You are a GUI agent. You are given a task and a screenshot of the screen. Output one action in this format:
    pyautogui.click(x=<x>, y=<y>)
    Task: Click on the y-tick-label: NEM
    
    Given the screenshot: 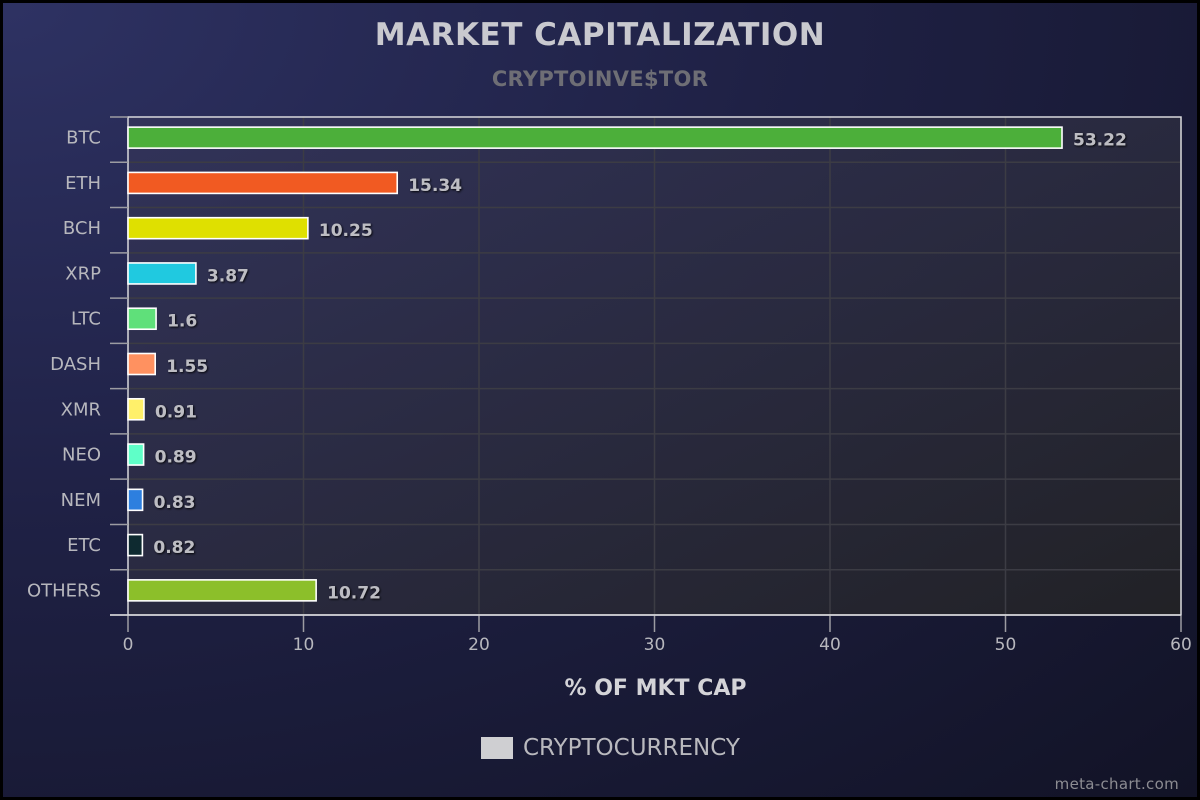 What is the action you would take?
    pyautogui.click(x=81, y=500)
    